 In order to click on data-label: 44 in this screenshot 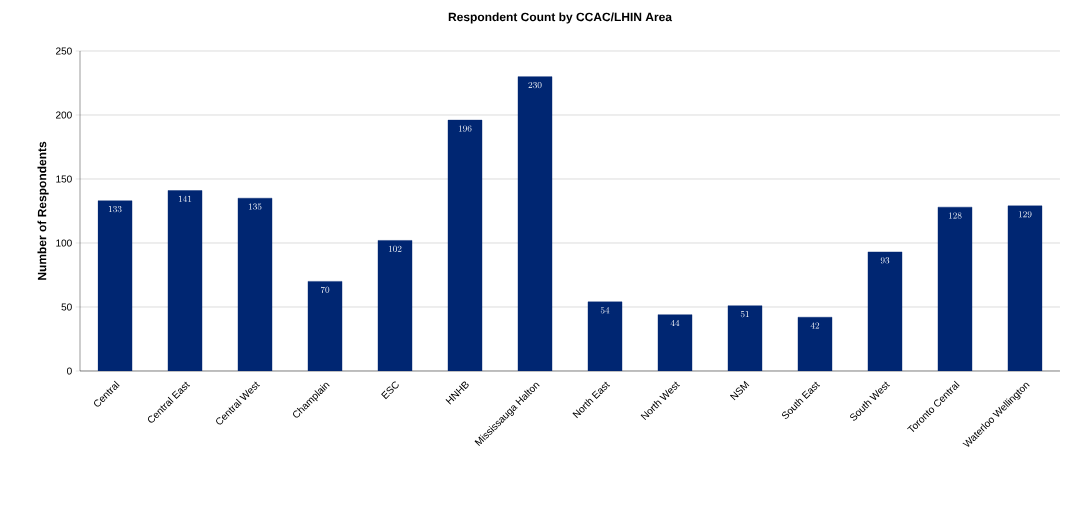, I will do `click(675, 322)`.